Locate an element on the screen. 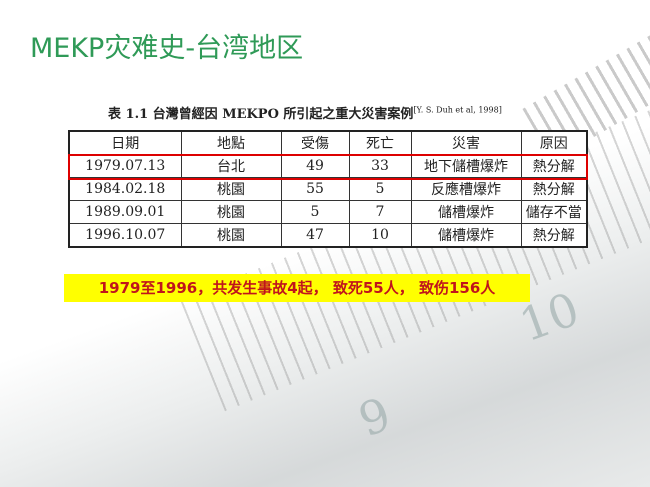 This screenshot has height=487, width=650. table-cell: 10 is located at coordinates (380, 235).